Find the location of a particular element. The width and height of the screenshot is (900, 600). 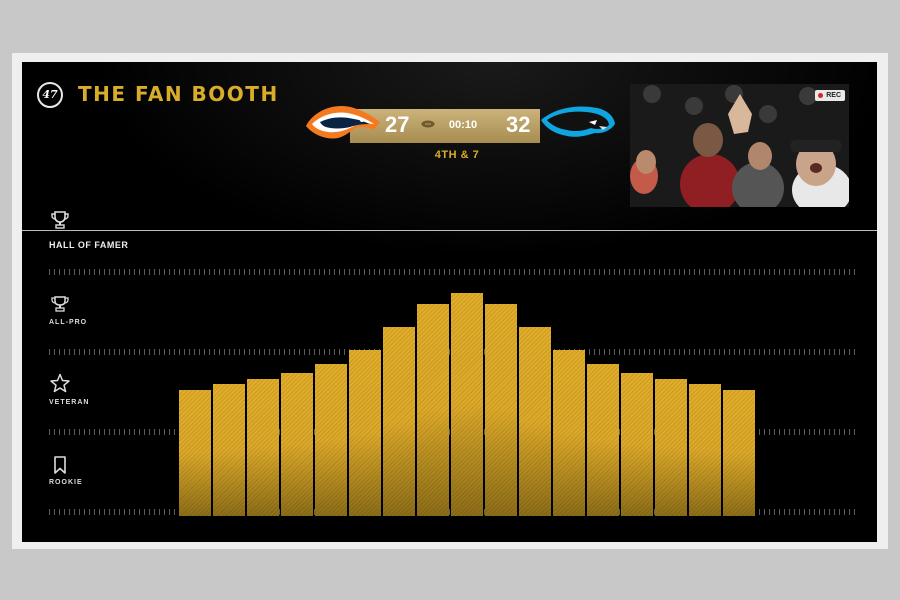

football-icon is located at coordinates (428, 124).